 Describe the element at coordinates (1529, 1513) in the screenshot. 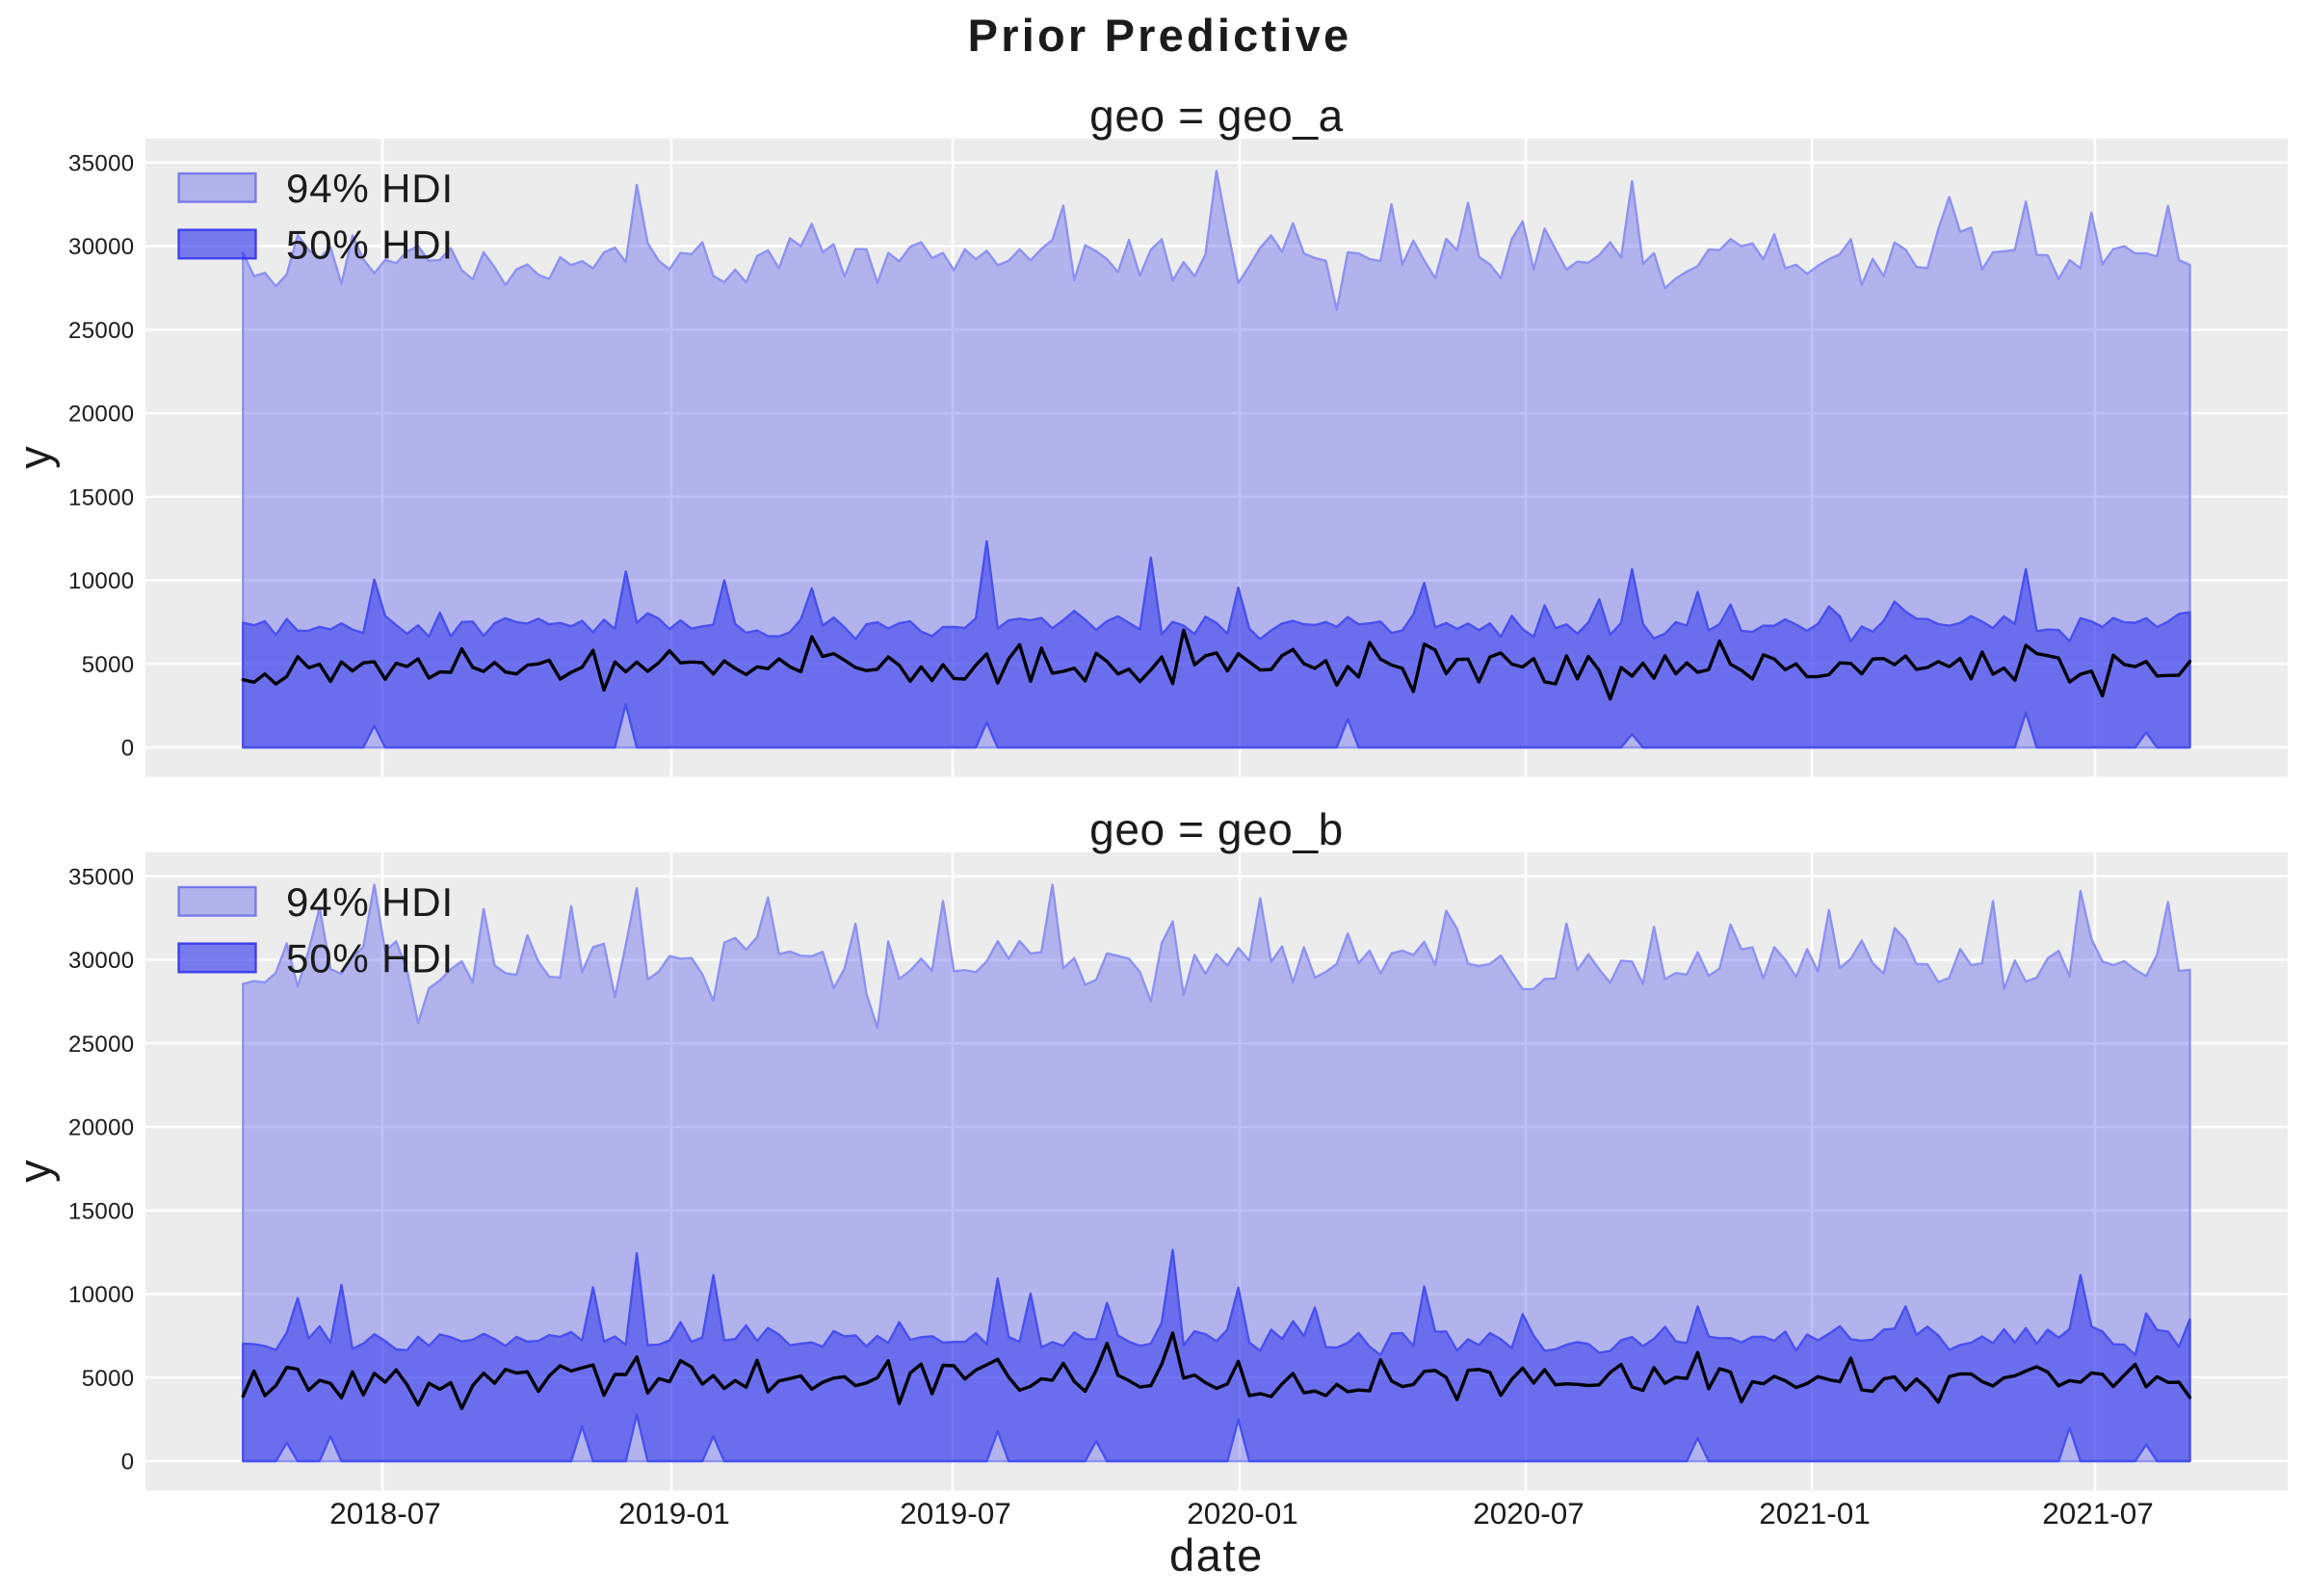

I see `svg-text: 2020-07` at that location.